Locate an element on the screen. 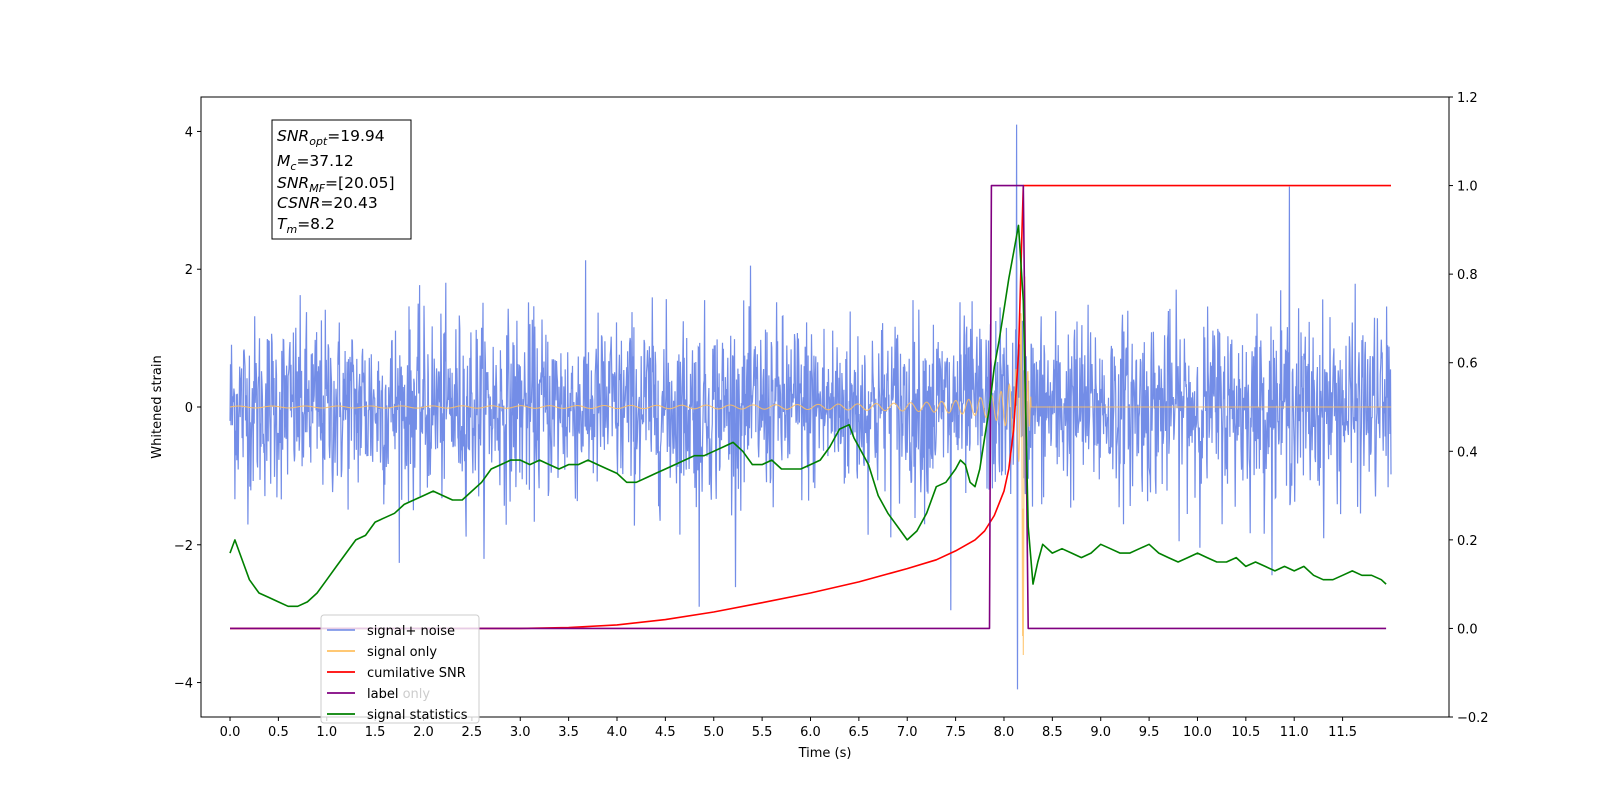  y-axis-left: −4 −2 0 2 4 is located at coordinates (187, 408).